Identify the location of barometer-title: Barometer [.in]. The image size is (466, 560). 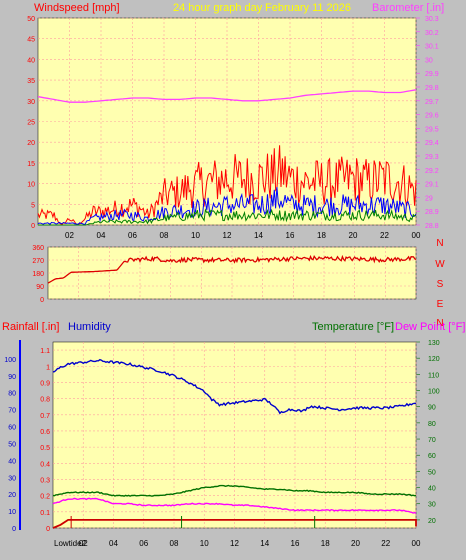
(408, 8).